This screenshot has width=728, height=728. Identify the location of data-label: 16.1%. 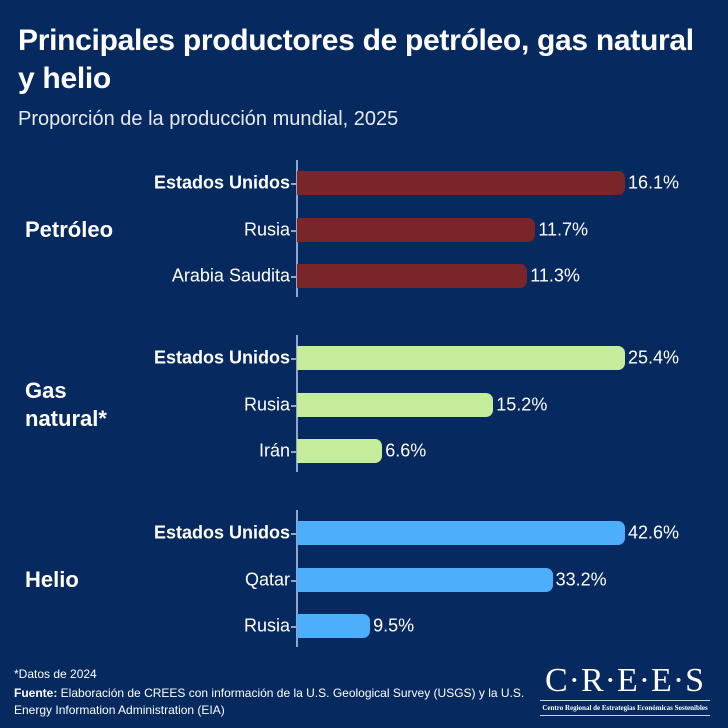
(654, 182).